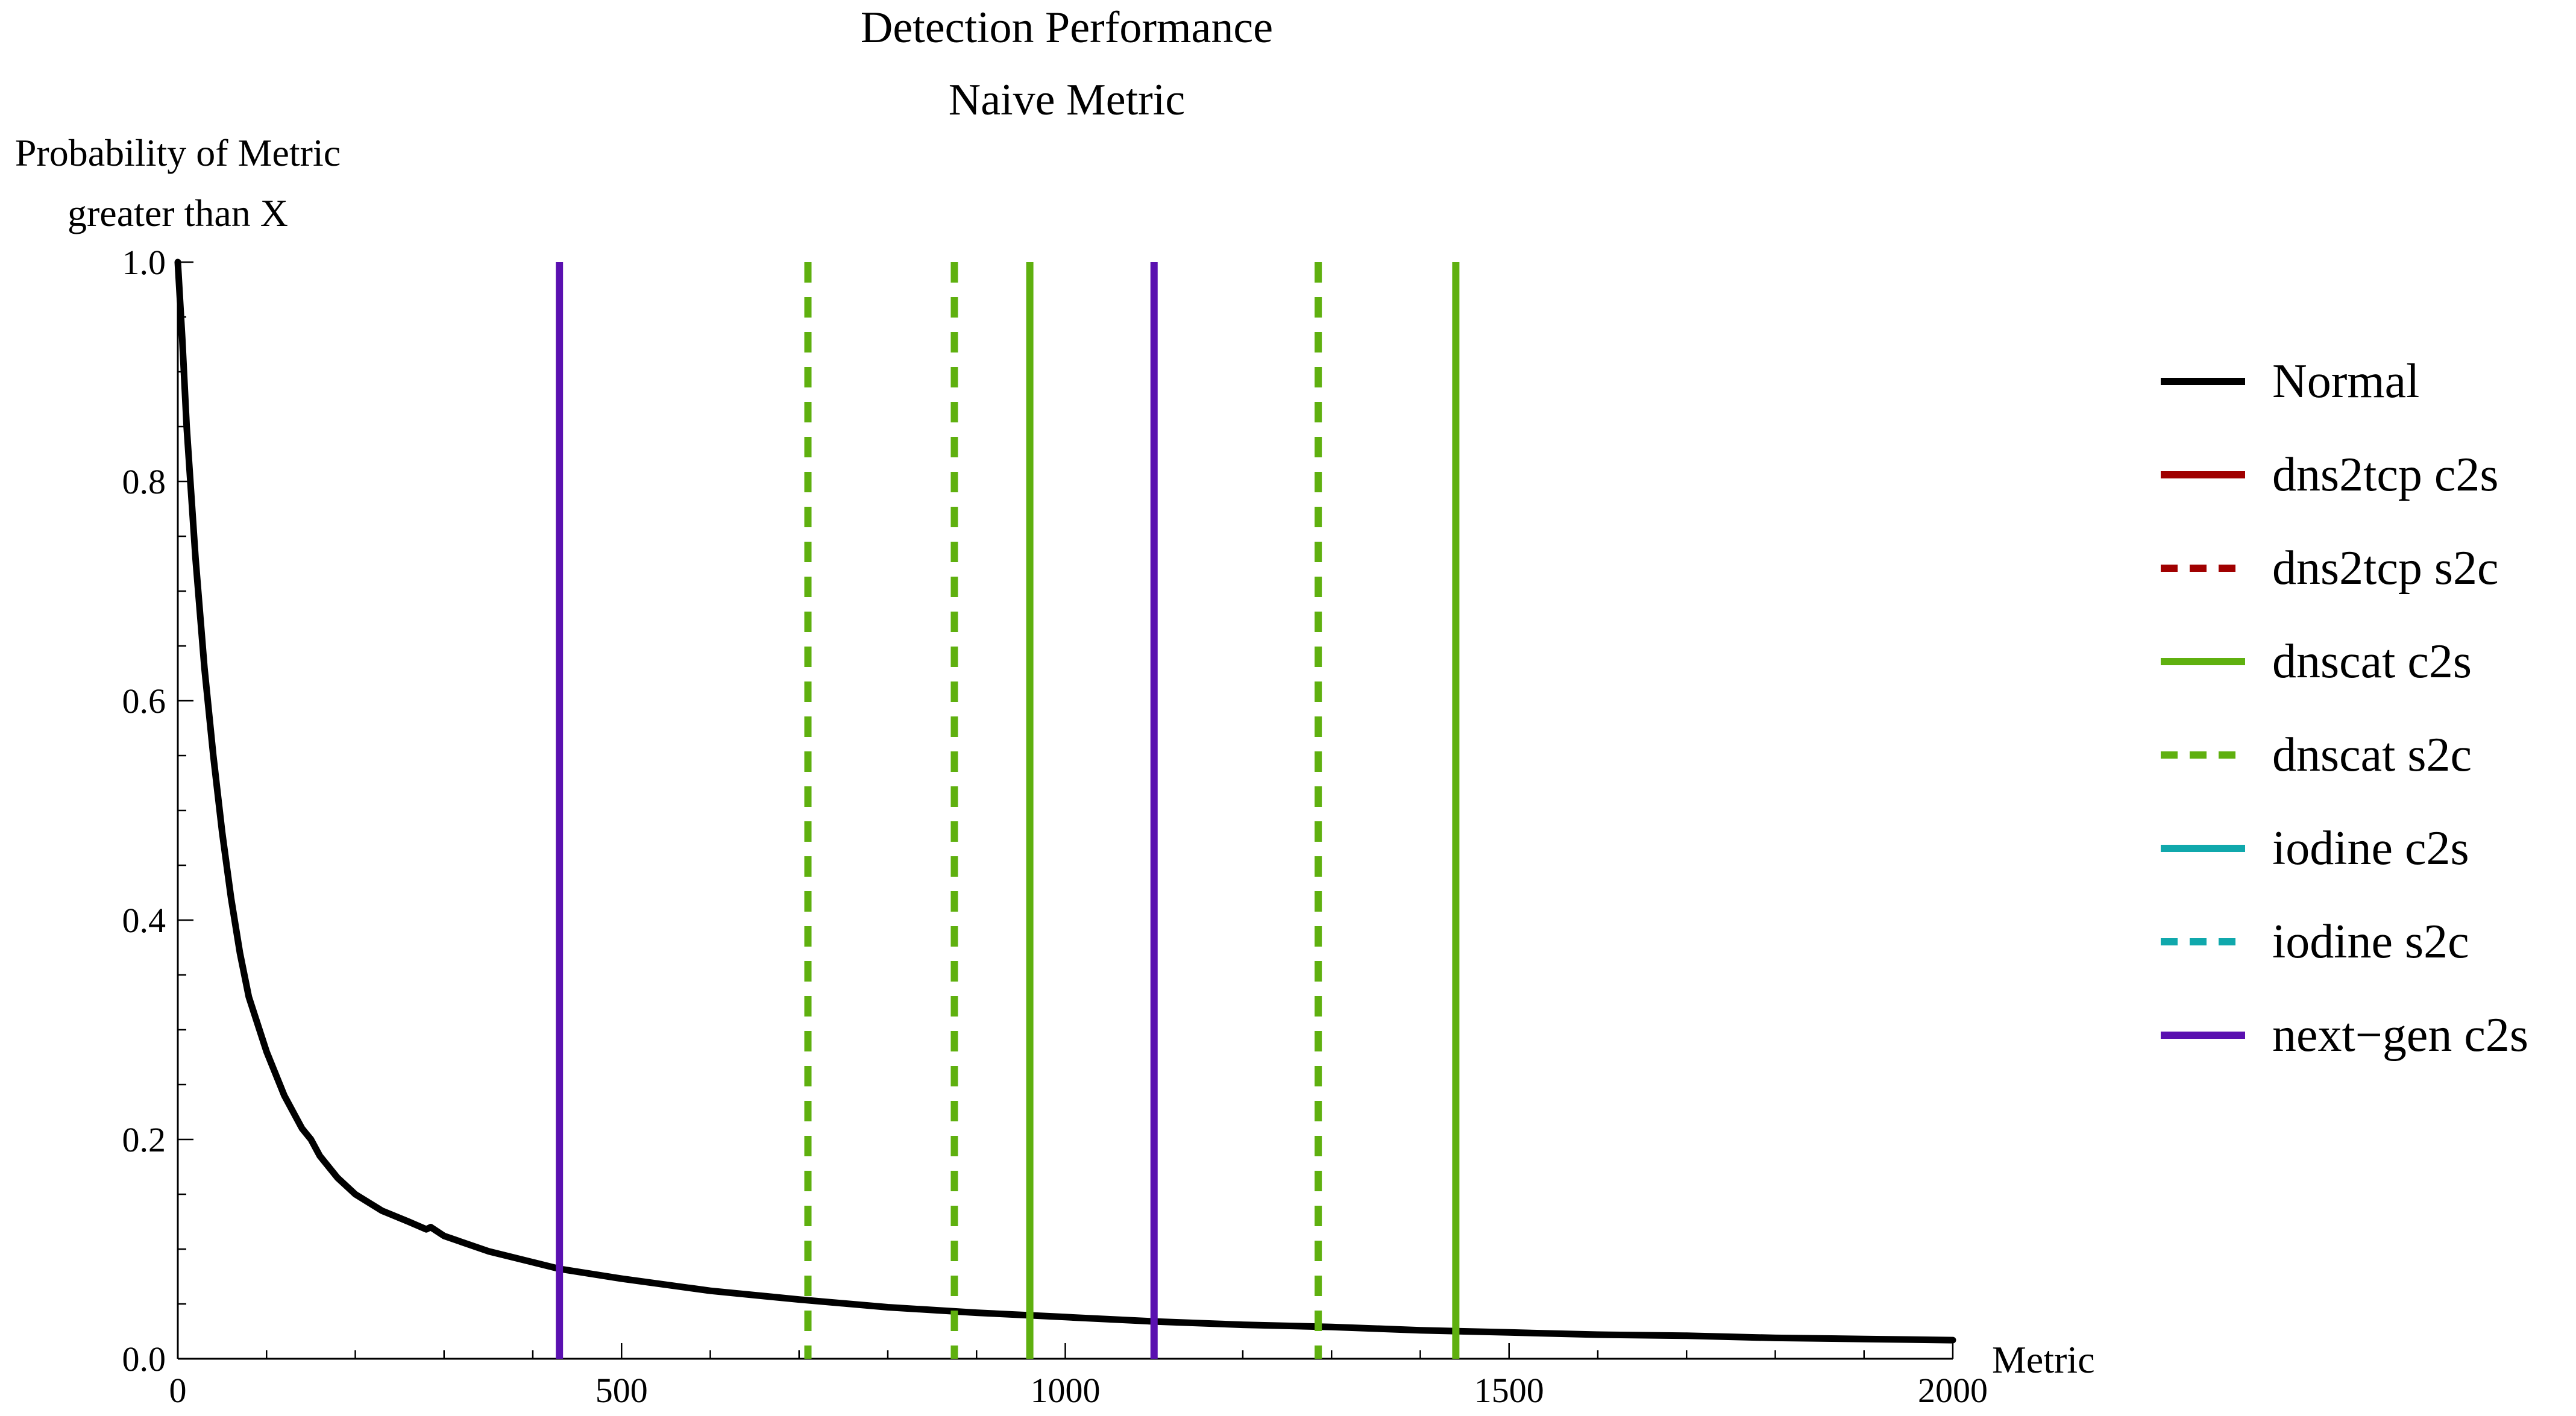  What do you see at coordinates (144, 1359) in the screenshot?
I see `y-tick-label: 0.0` at bounding box center [144, 1359].